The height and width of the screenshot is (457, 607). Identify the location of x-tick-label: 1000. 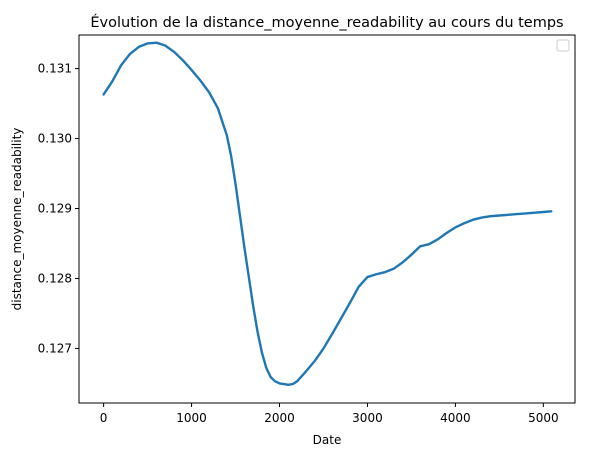
(191, 418).